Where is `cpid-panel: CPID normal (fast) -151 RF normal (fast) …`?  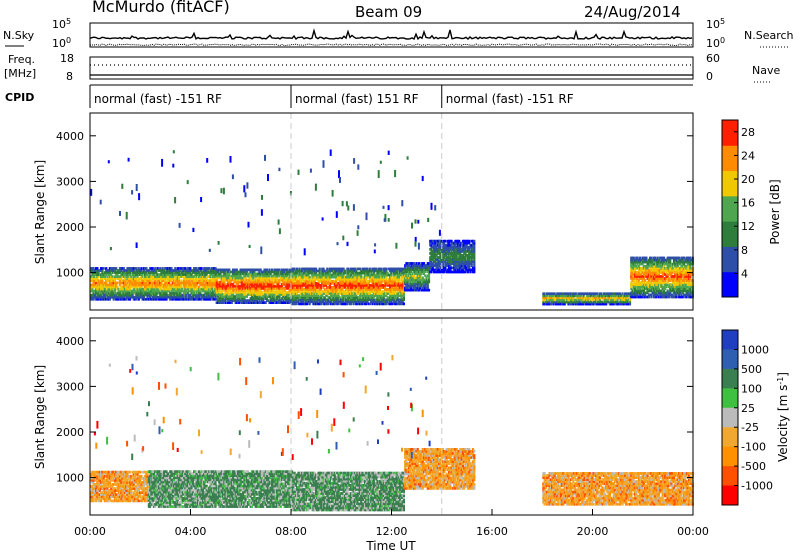 cpid-panel: CPID normal (fast) -151 RF normal (fast) … is located at coordinates (349, 96).